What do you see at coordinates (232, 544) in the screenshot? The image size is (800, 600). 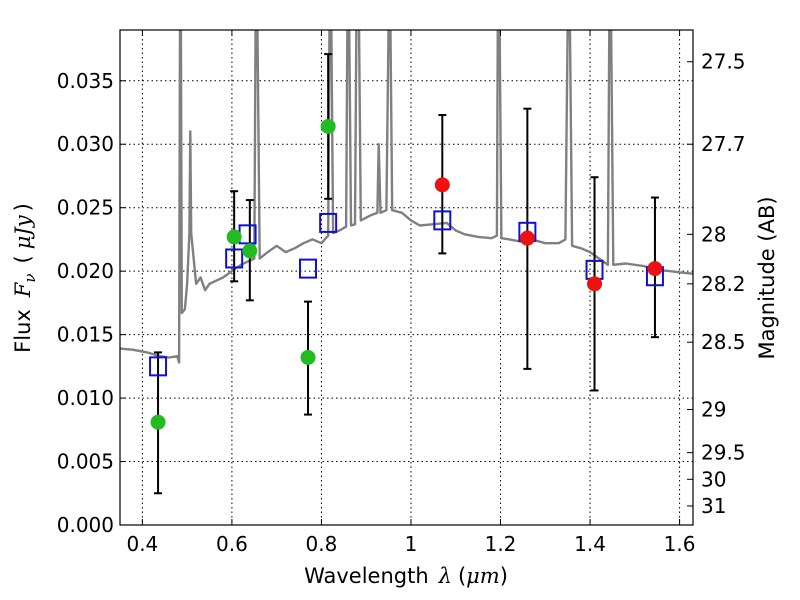 I see `x-tick-label: 0.6` at bounding box center [232, 544].